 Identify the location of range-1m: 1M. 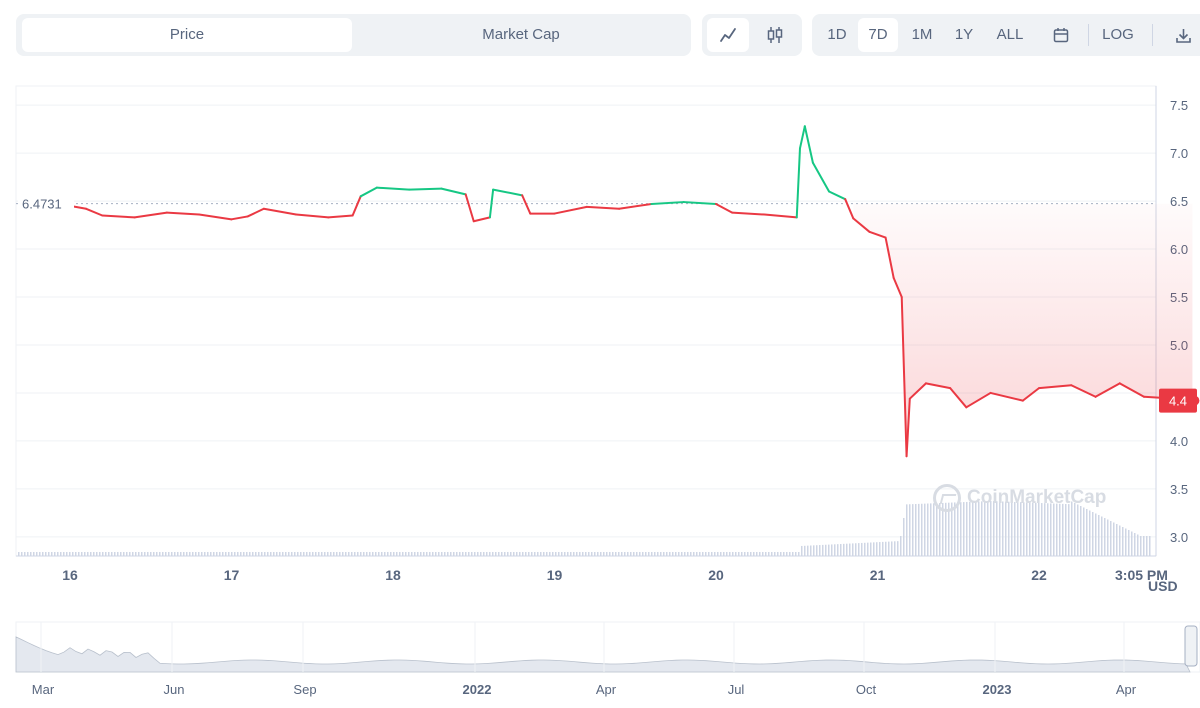
(922, 34).